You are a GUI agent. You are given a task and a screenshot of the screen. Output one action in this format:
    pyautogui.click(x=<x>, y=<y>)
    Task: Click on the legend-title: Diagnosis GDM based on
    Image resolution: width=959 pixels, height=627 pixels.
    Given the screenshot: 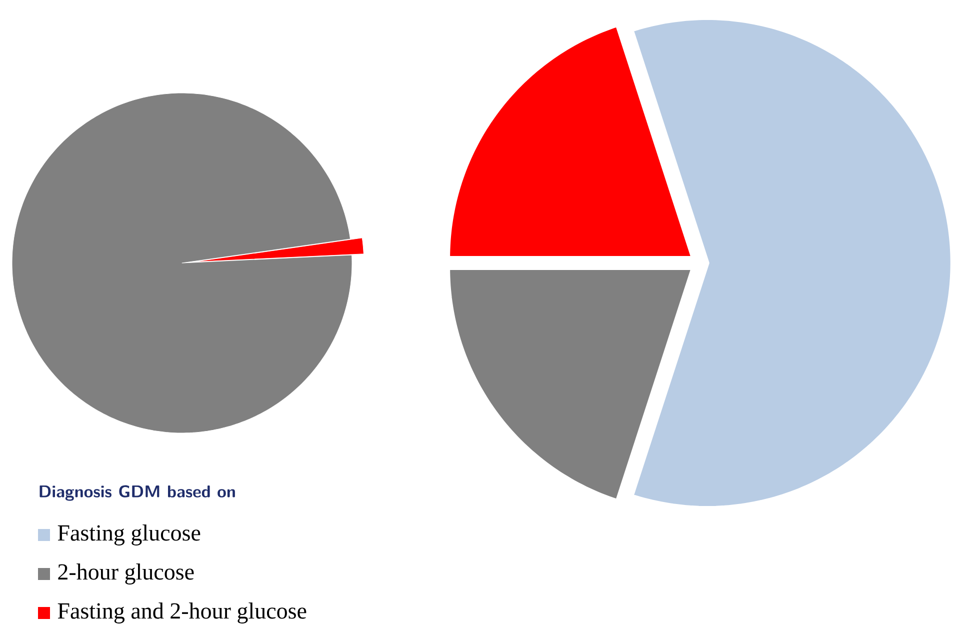 What is the action you would take?
    pyautogui.click(x=137, y=493)
    